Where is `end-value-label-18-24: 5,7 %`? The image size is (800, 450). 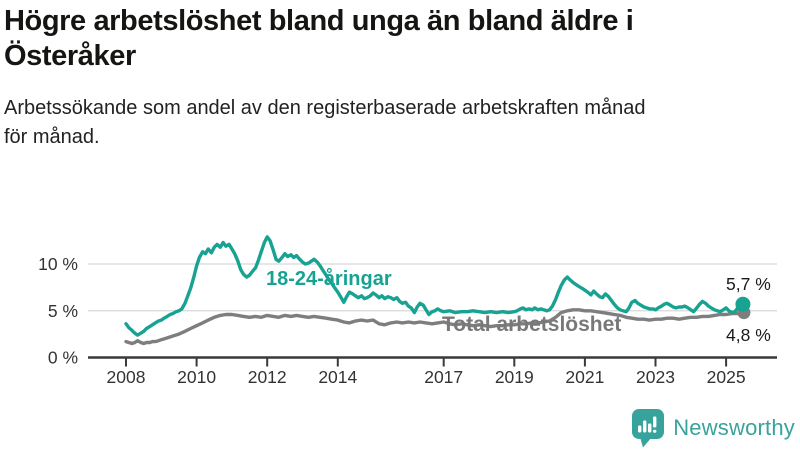
end-value-label-18-24: 5,7 % is located at coordinates (748, 284).